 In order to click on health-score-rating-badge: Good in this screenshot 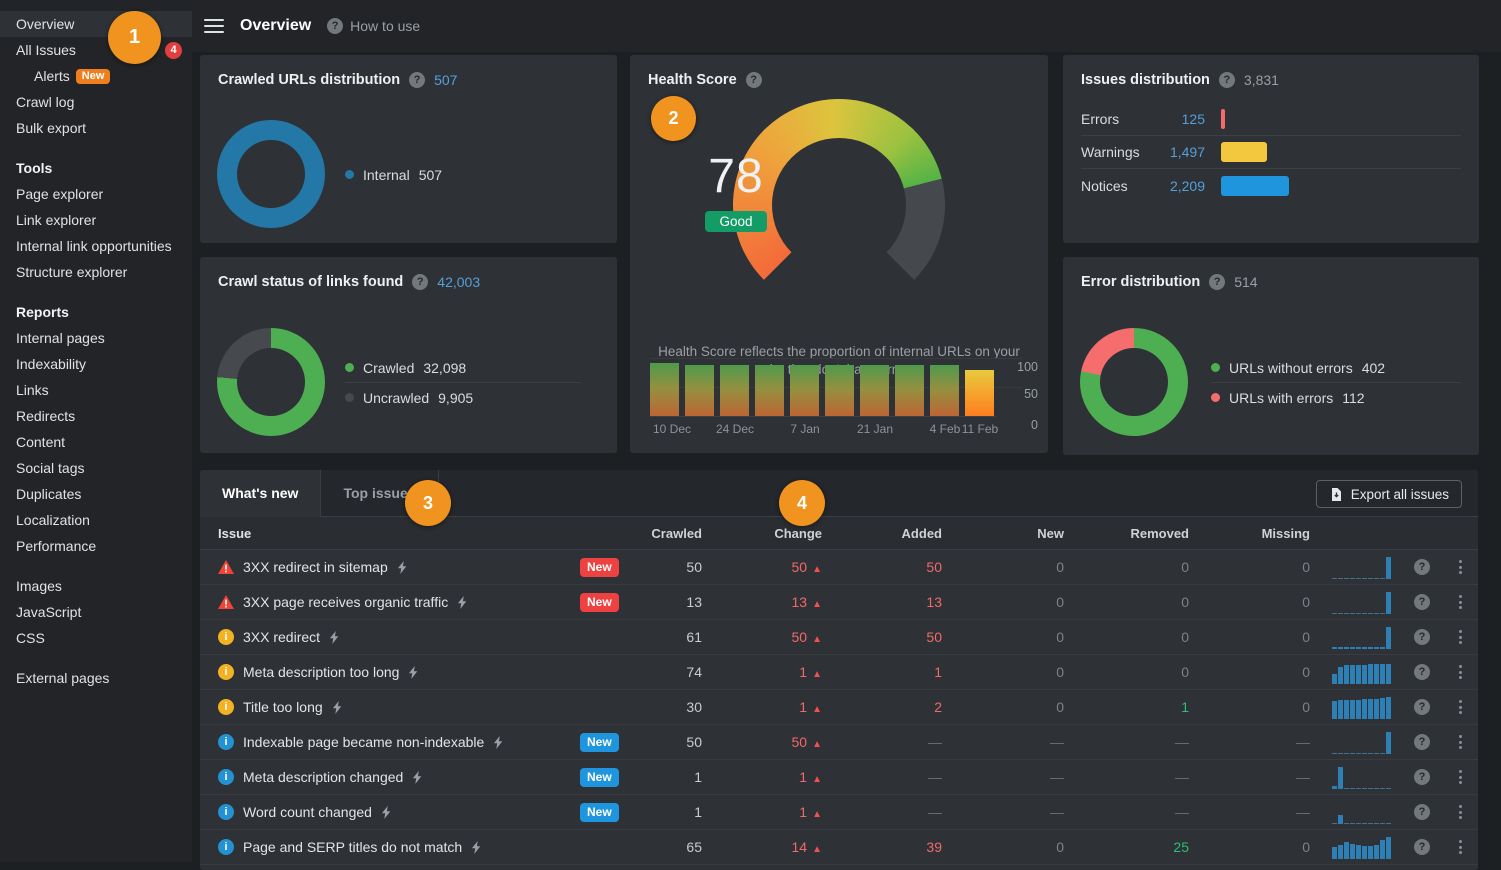, I will do `click(736, 221)`.